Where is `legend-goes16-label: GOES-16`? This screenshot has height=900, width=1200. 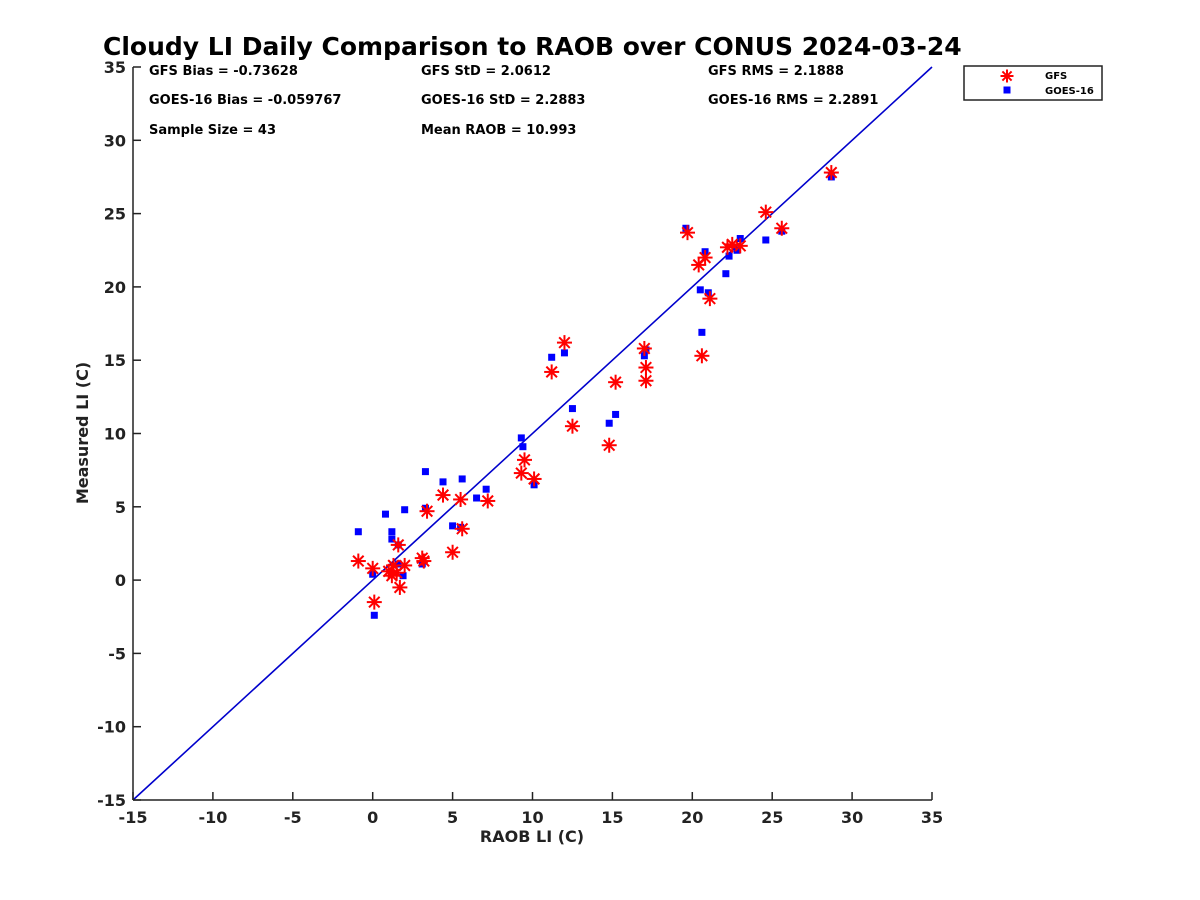
legend-goes16-label: GOES-16 is located at coordinates (1069, 91).